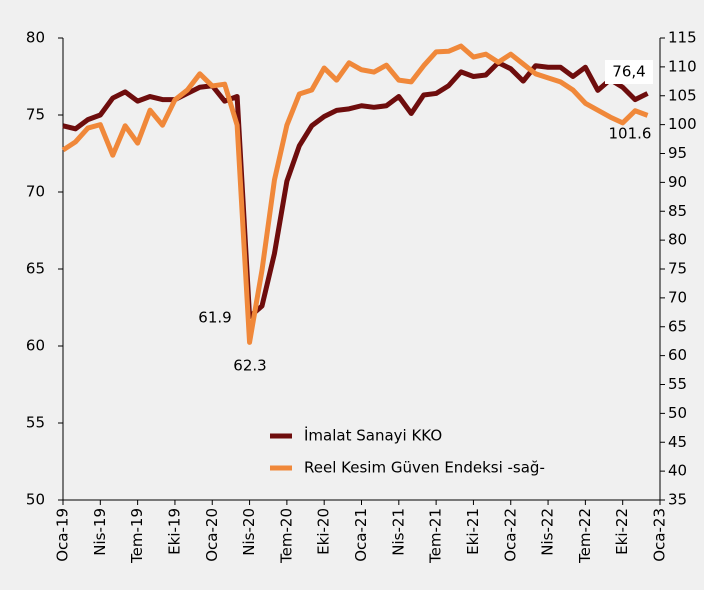  What do you see at coordinates (630, 134) in the screenshot?
I see `annotation: 101.6` at bounding box center [630, 134].